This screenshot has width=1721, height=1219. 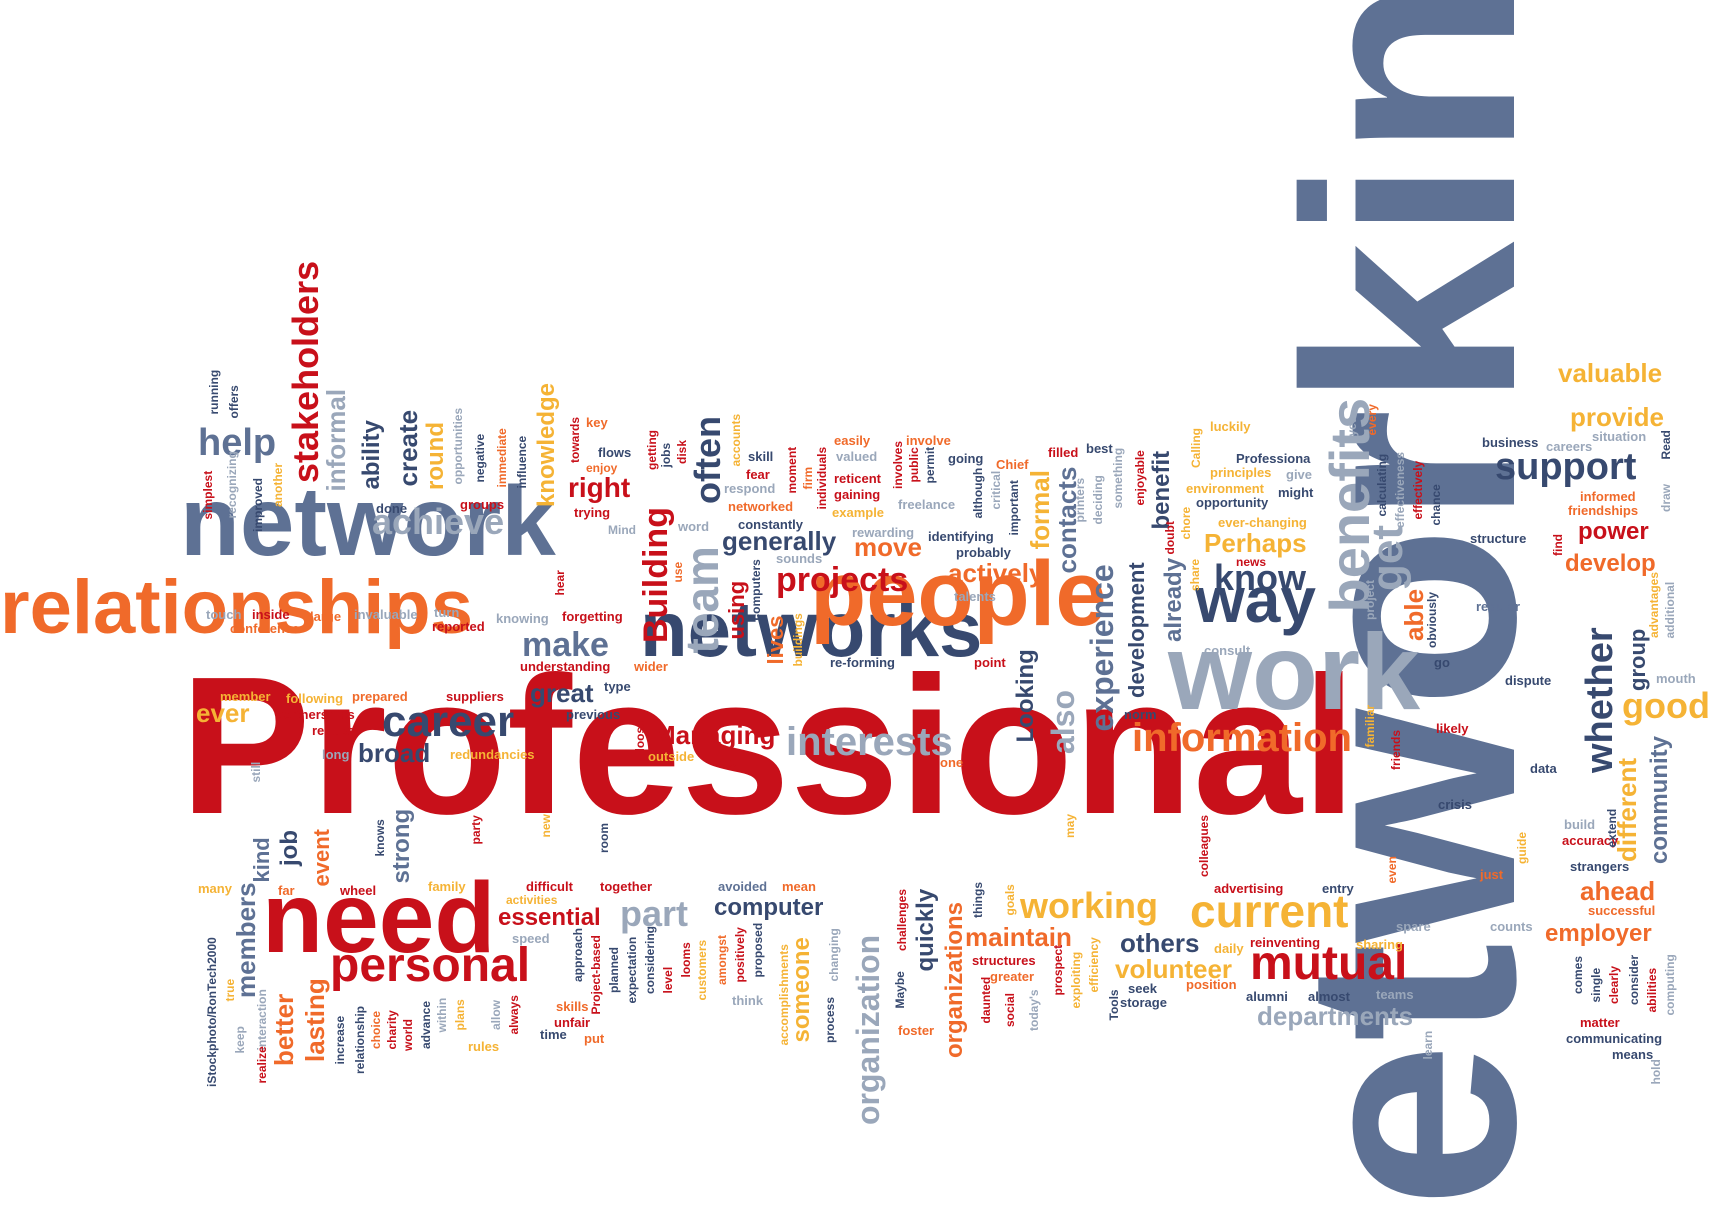 I want to click on word-party: party, so click(x=476, y=830).